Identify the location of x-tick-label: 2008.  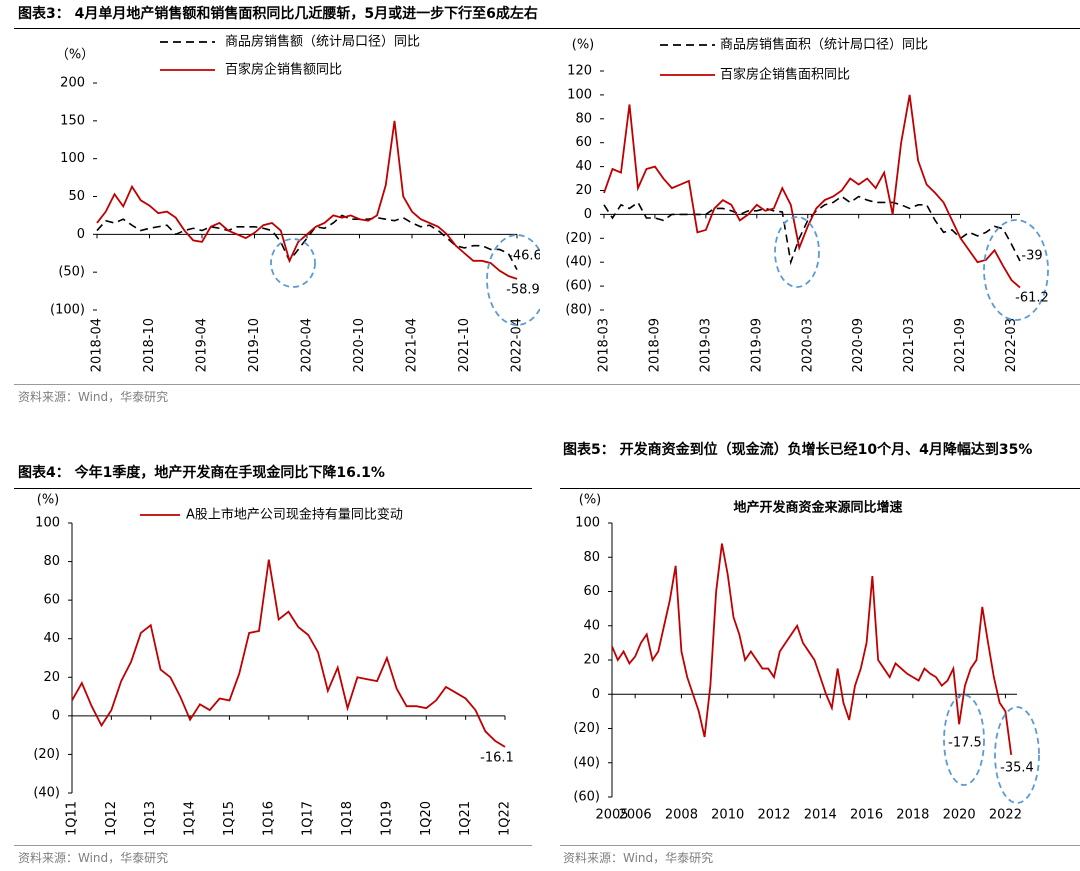
(681, 815).